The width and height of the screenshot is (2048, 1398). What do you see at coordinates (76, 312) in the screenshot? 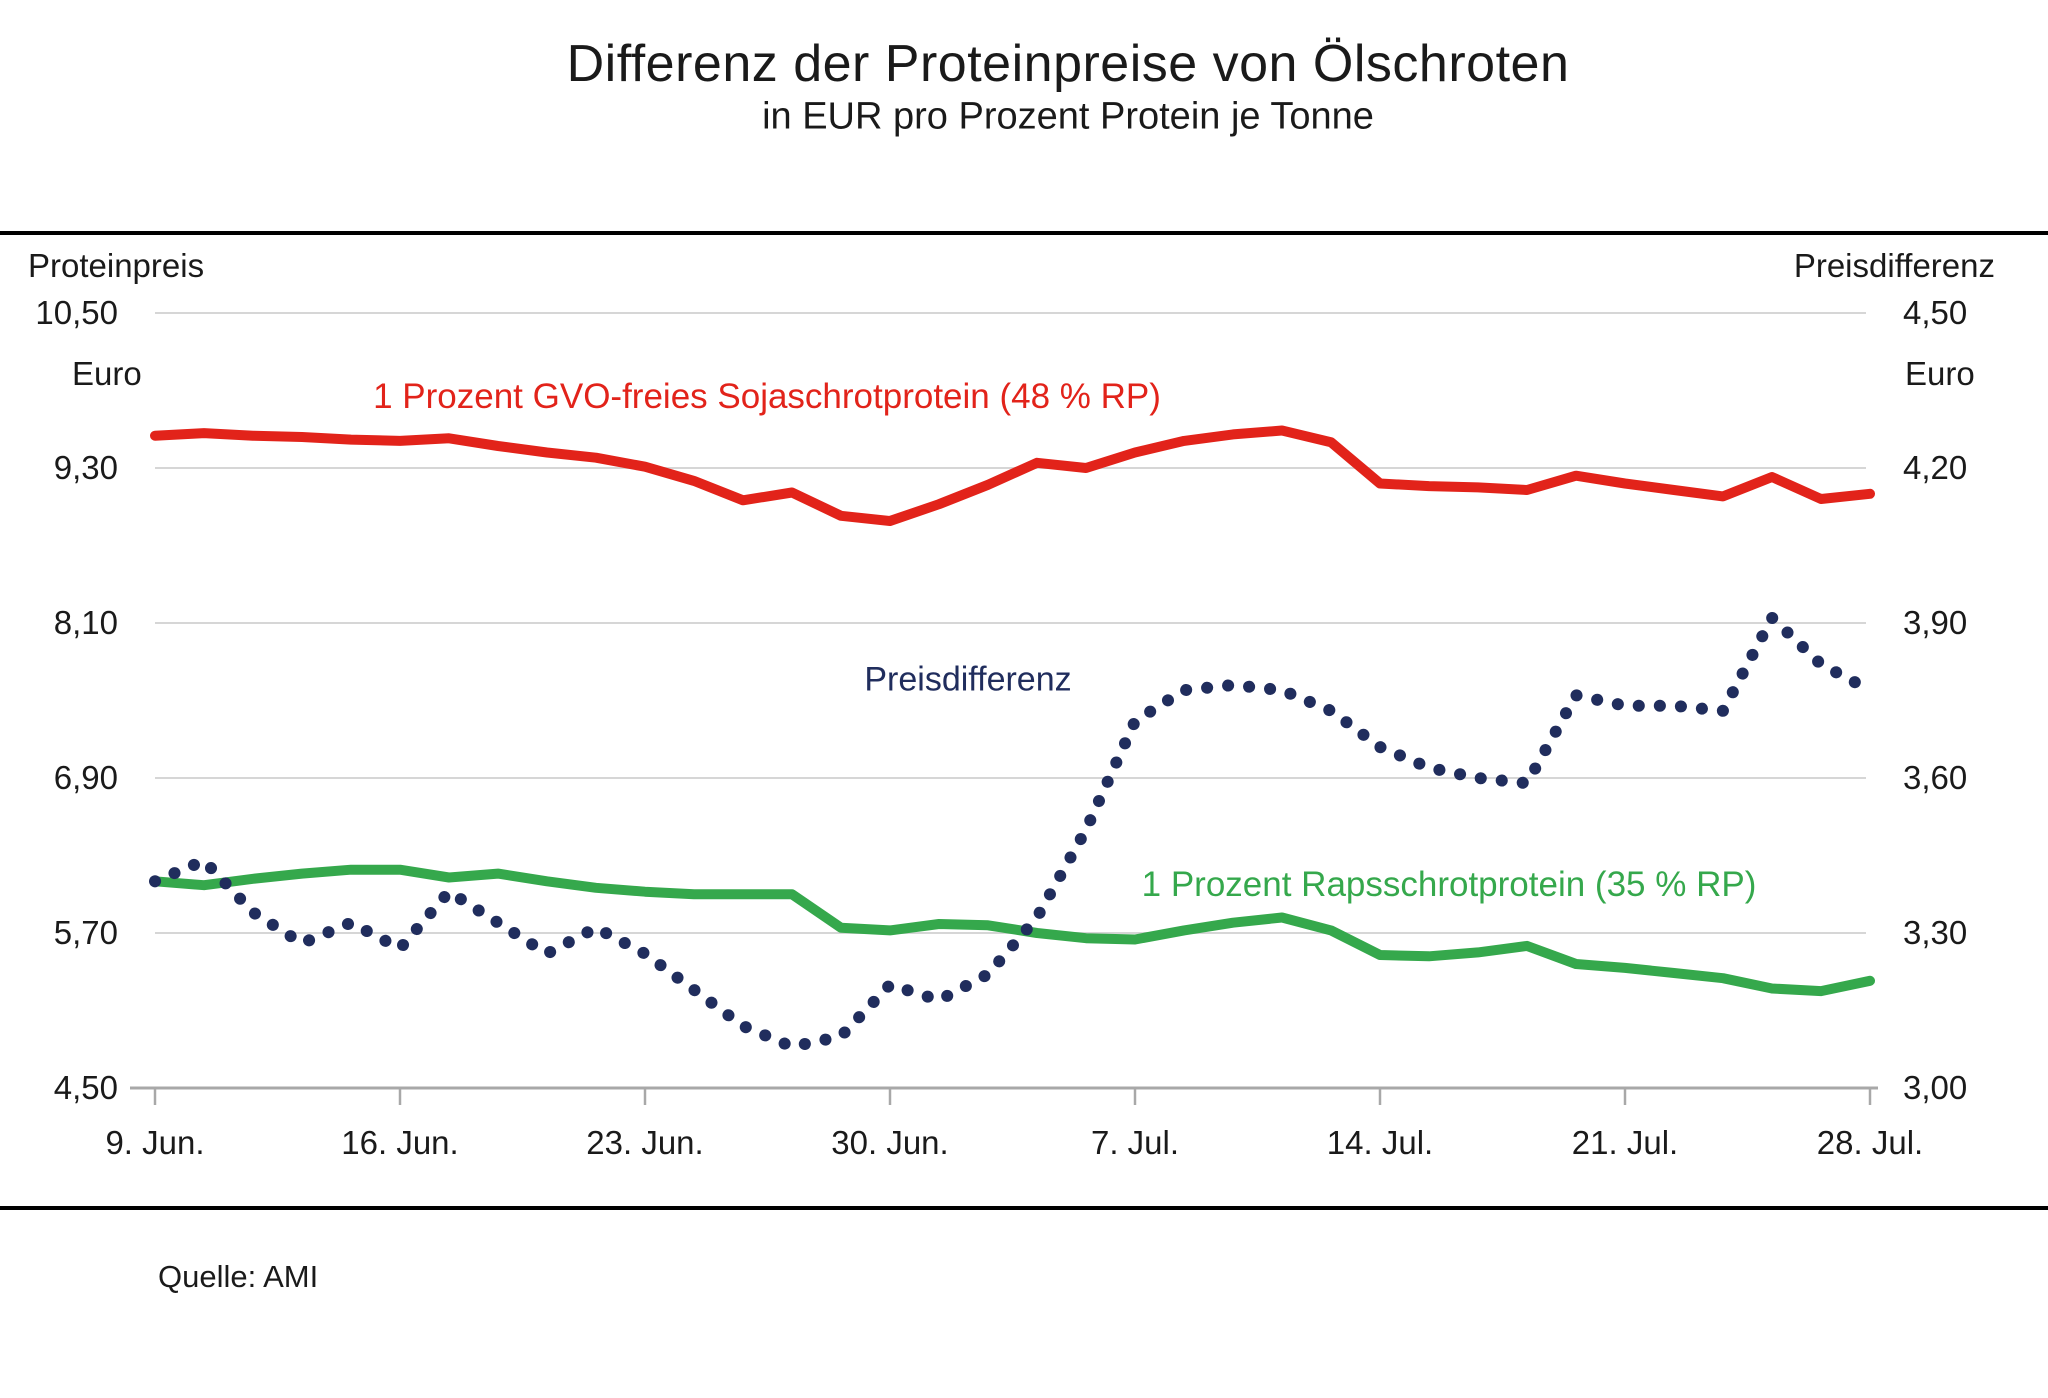
I see `y-tick-label-left: 10,50` at bounding box center [76, 312].